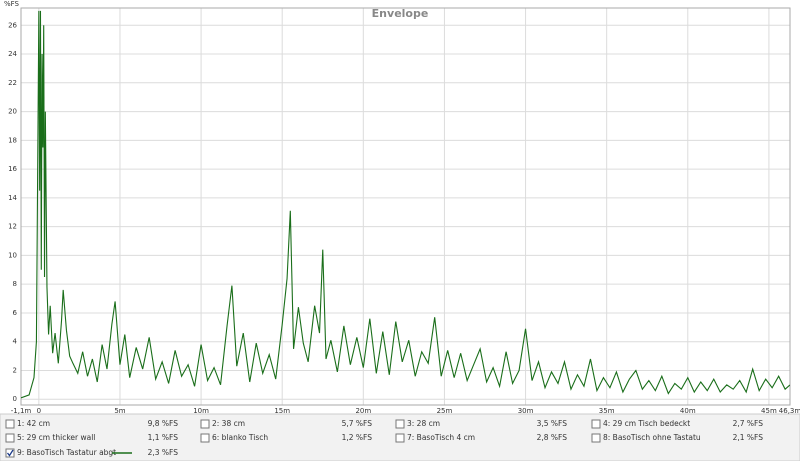  Describe the element at coordinates (201, 411) in the screenshot. I see `x-tick-label: 10m` at that location.